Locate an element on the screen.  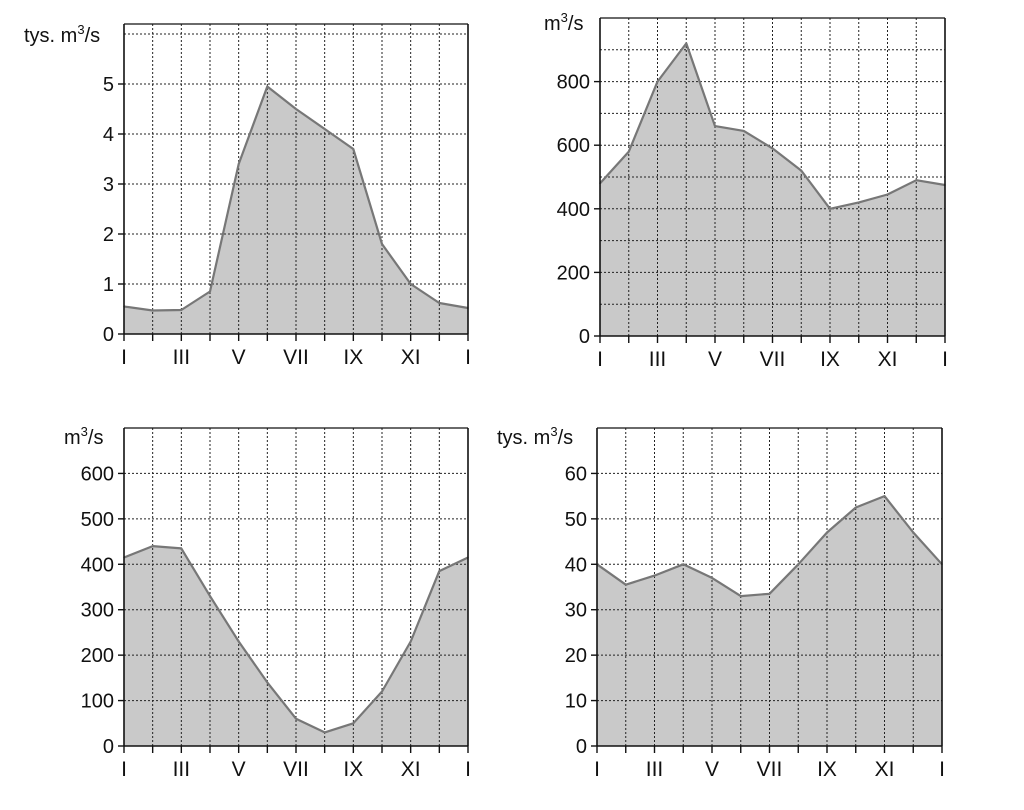
y-tick-label: 800 is located at coordinates (573, 83).